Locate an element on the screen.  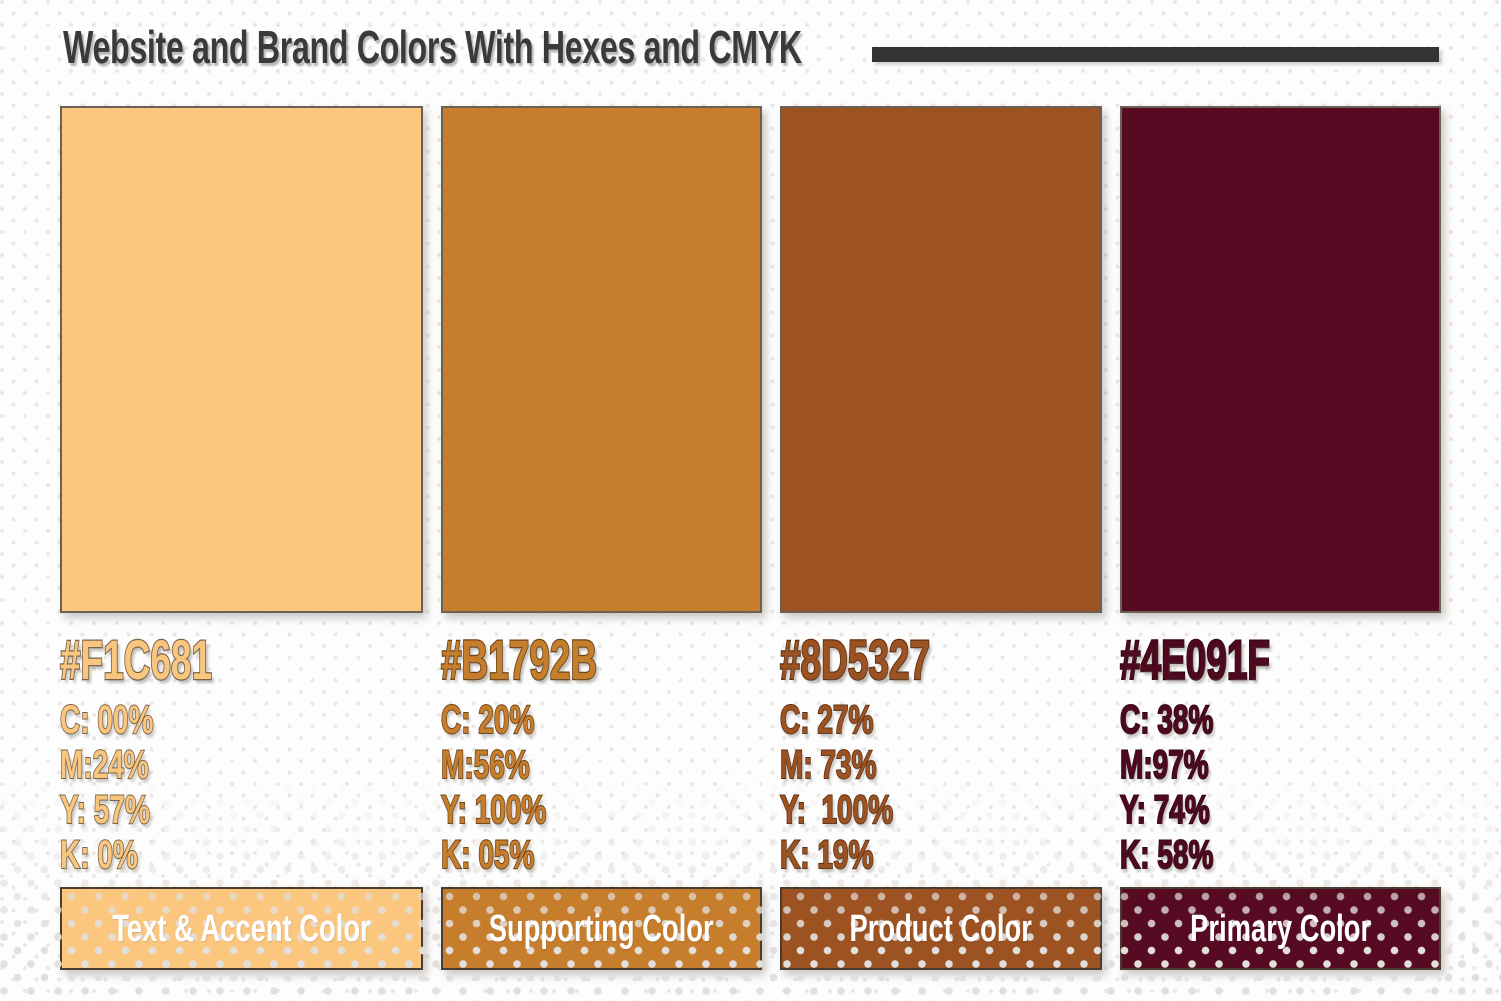
hex-code: #8D5327 is located at coordinates (940, 659).